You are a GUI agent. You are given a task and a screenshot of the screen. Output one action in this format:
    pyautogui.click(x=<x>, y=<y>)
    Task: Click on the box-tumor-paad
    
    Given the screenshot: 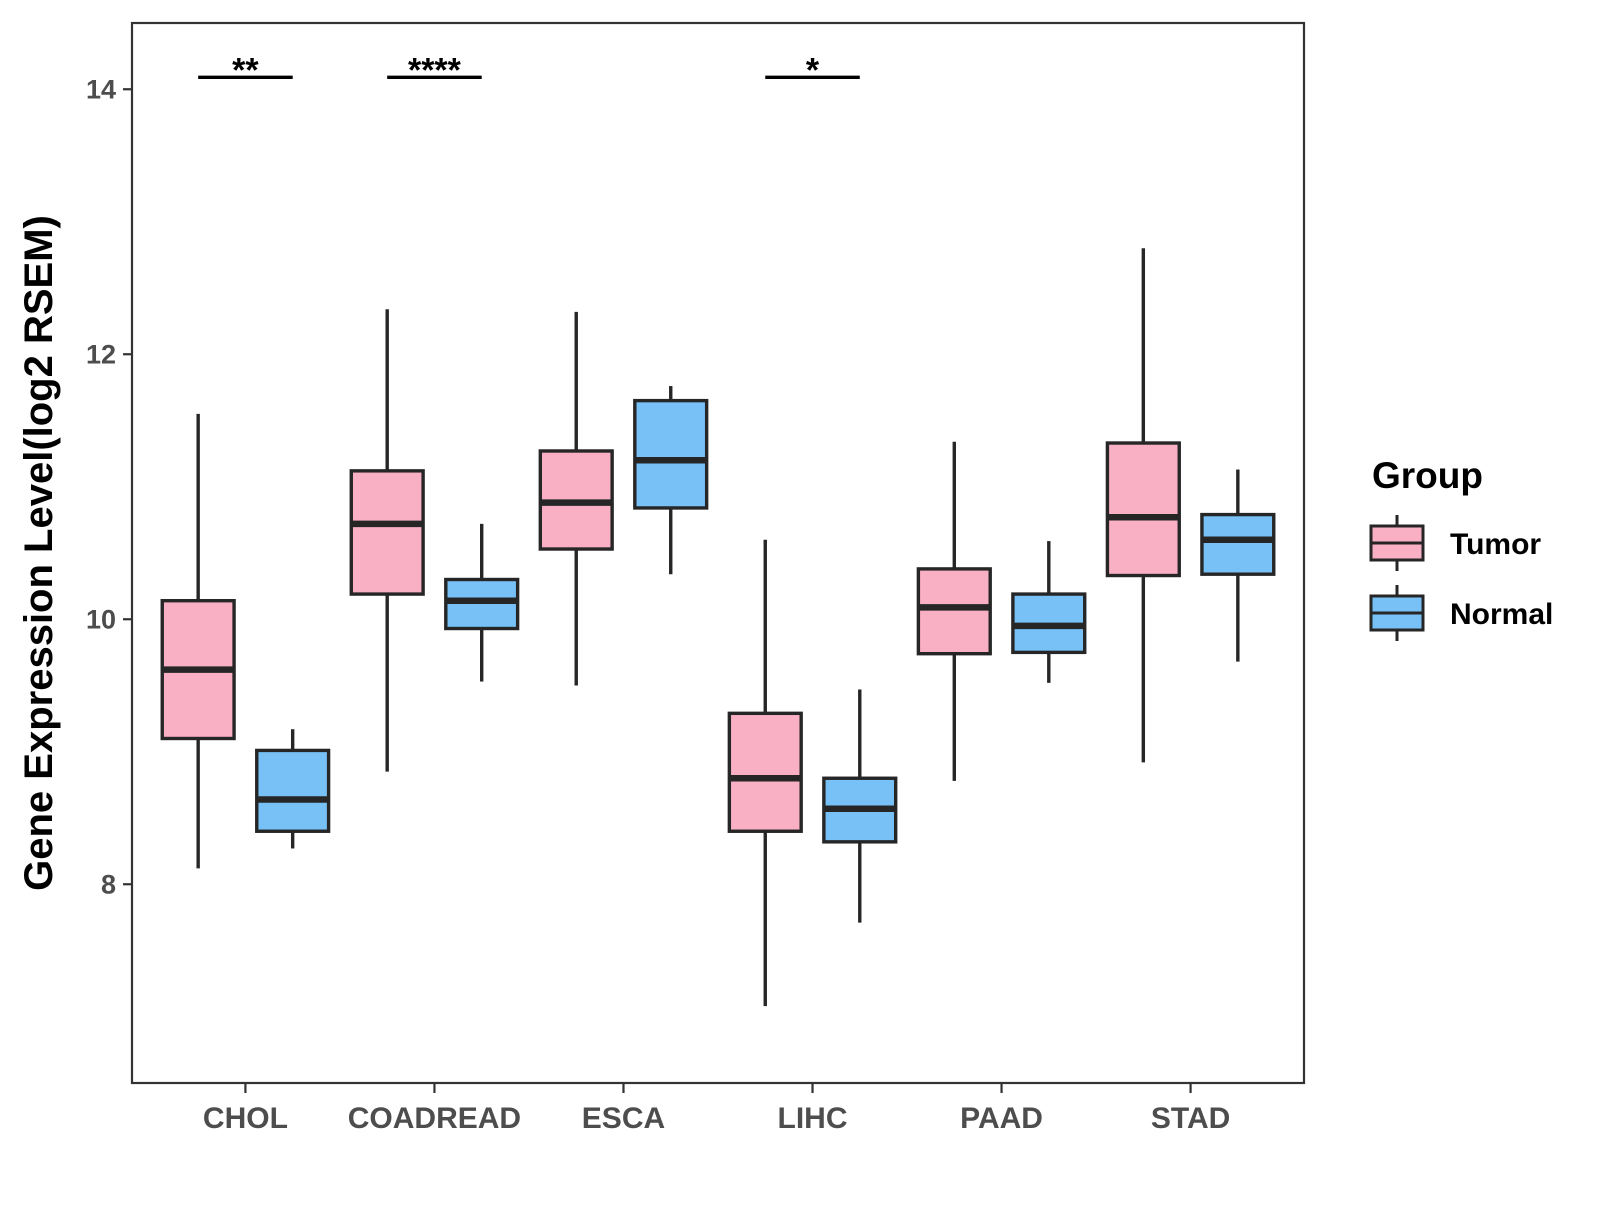 What is the action you would take?
    pyautogui.click(x=954, y=611)
    